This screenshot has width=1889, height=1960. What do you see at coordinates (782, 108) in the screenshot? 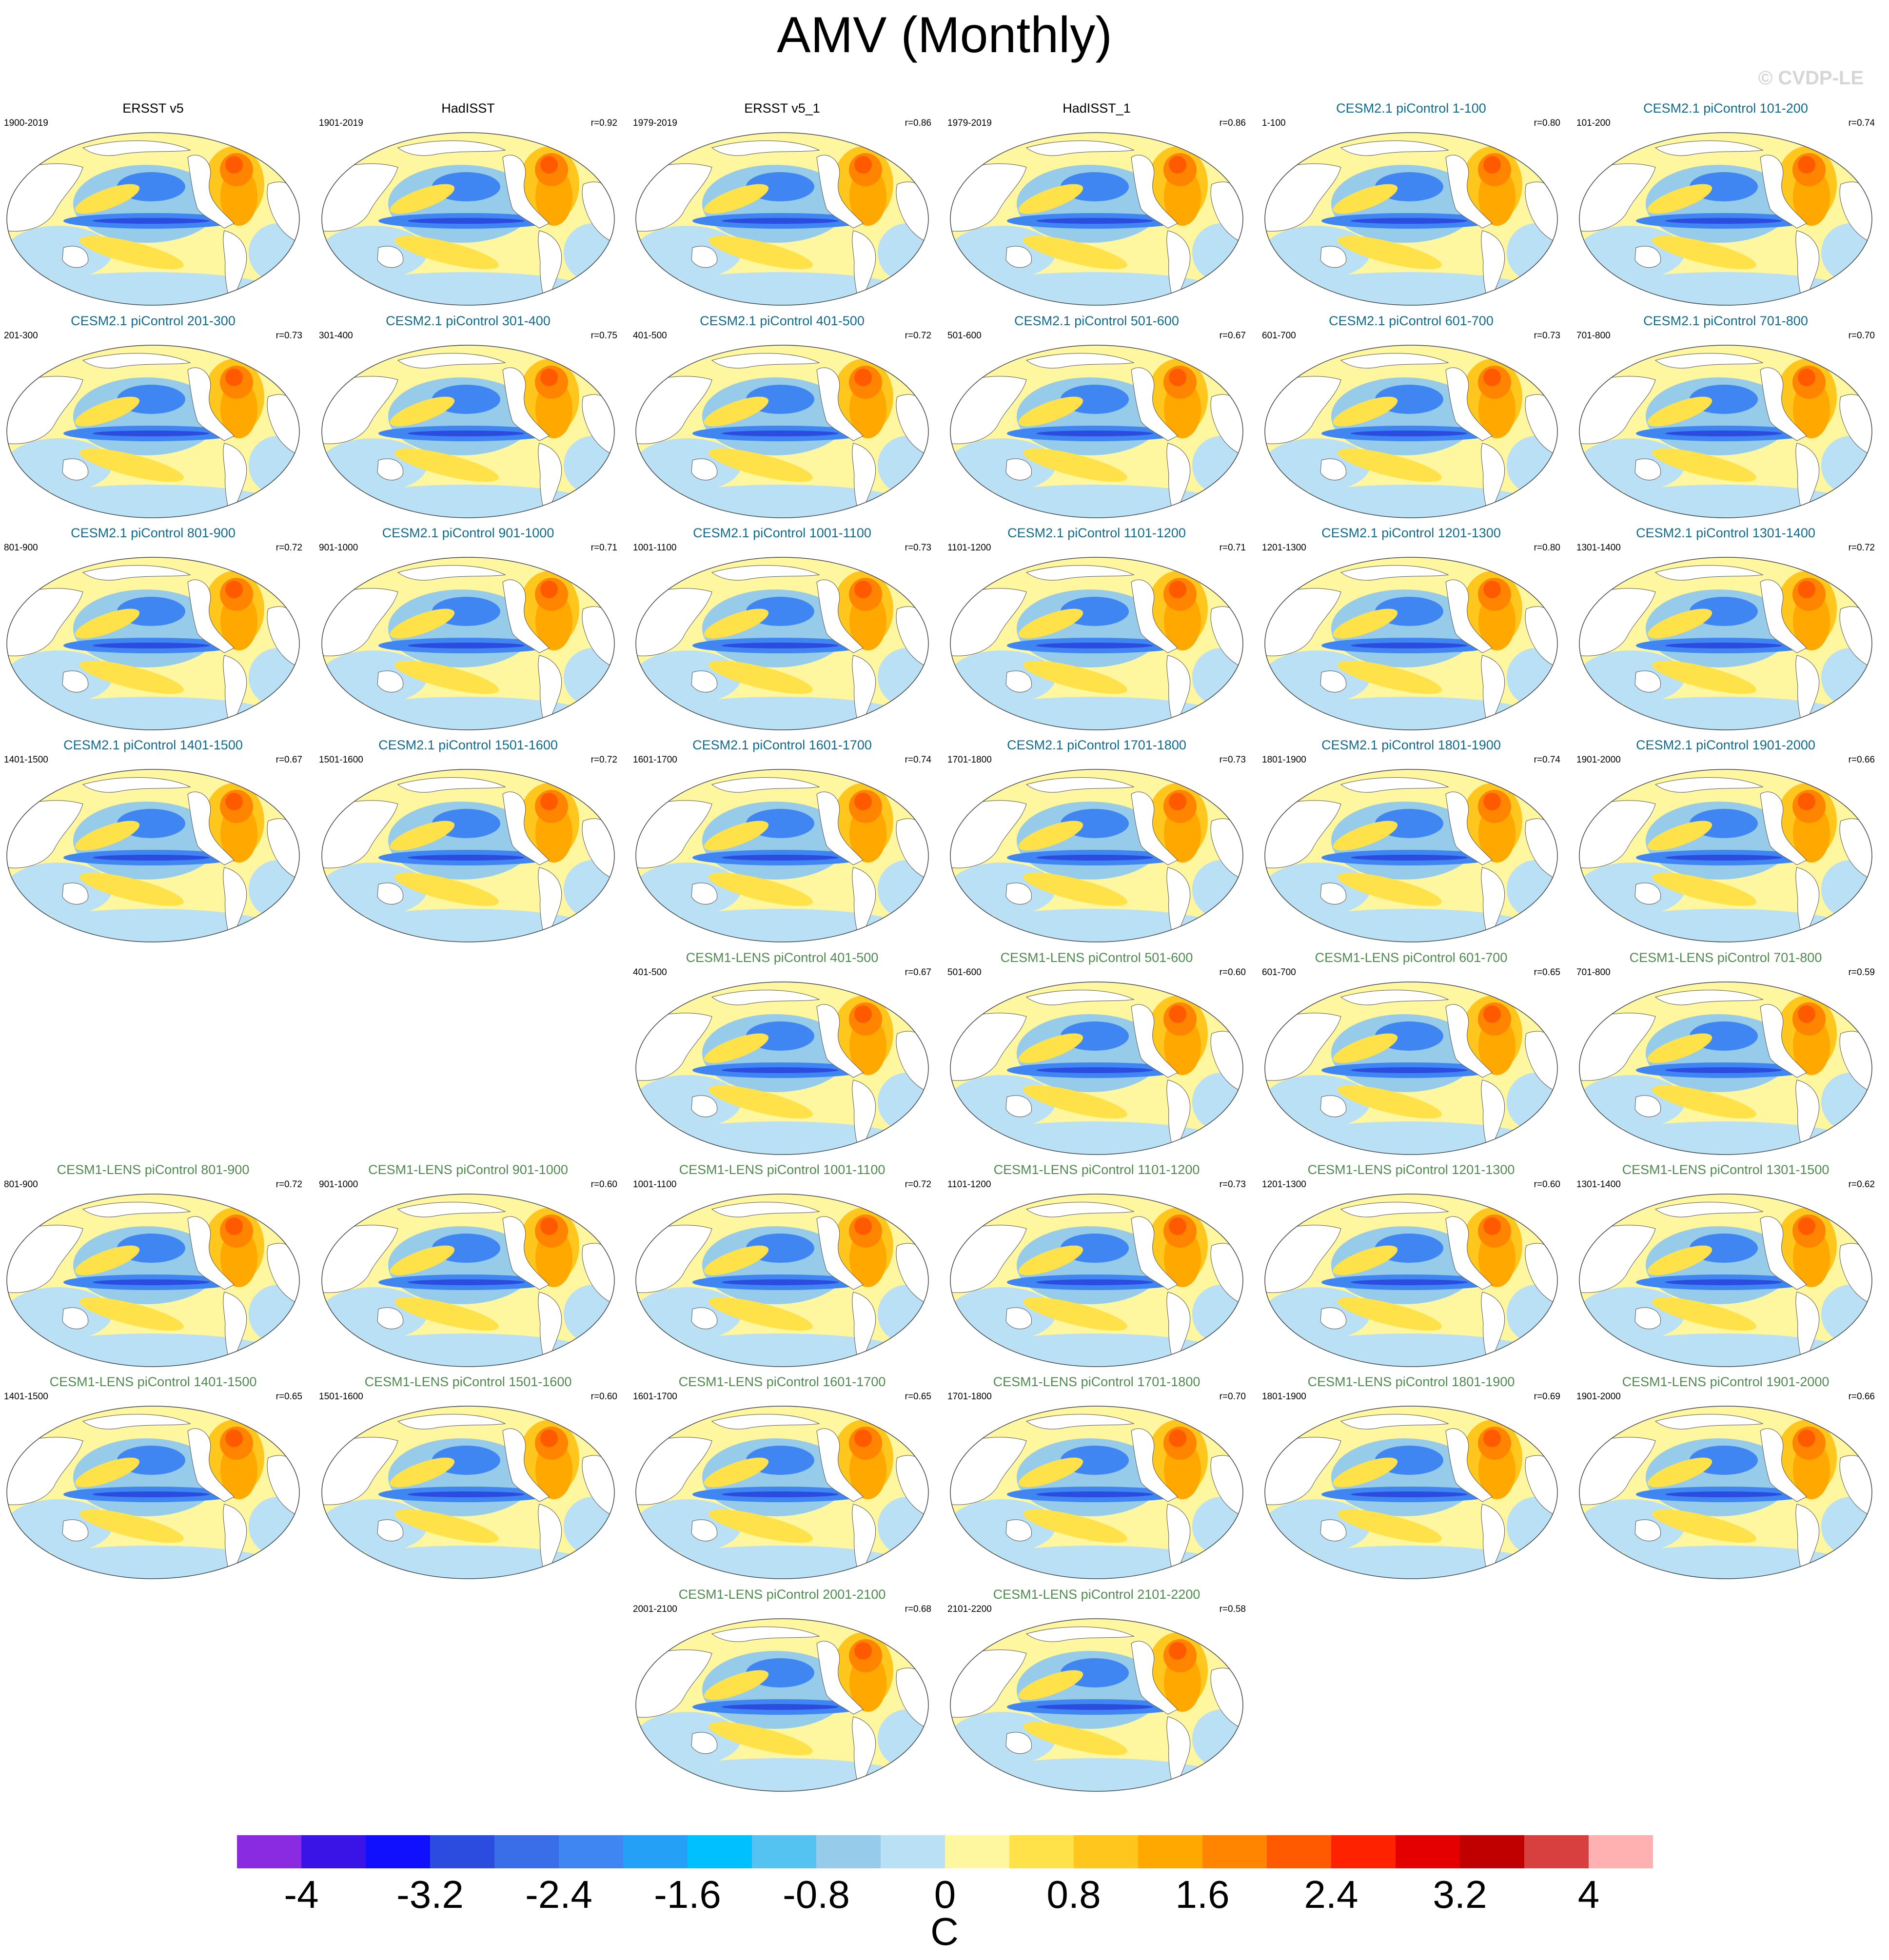
I see `panel-title: ERSST v5_1` at bounding box center [782, 108].